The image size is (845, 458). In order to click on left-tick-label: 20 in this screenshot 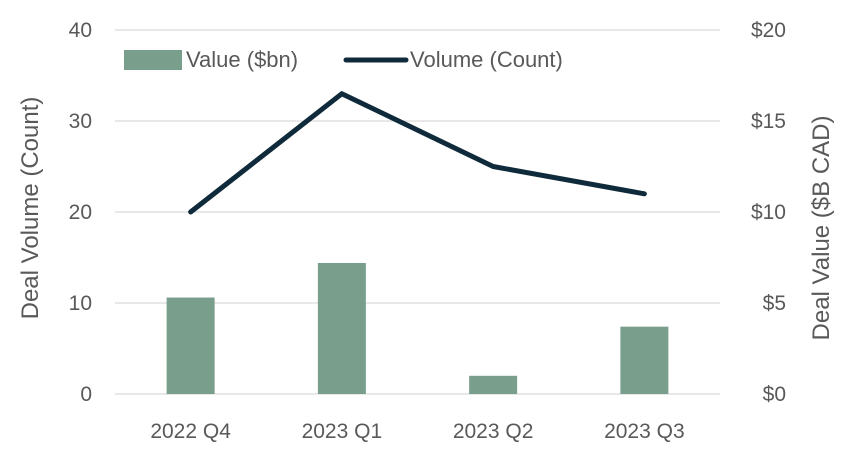, I will do `click(80, 212)`.